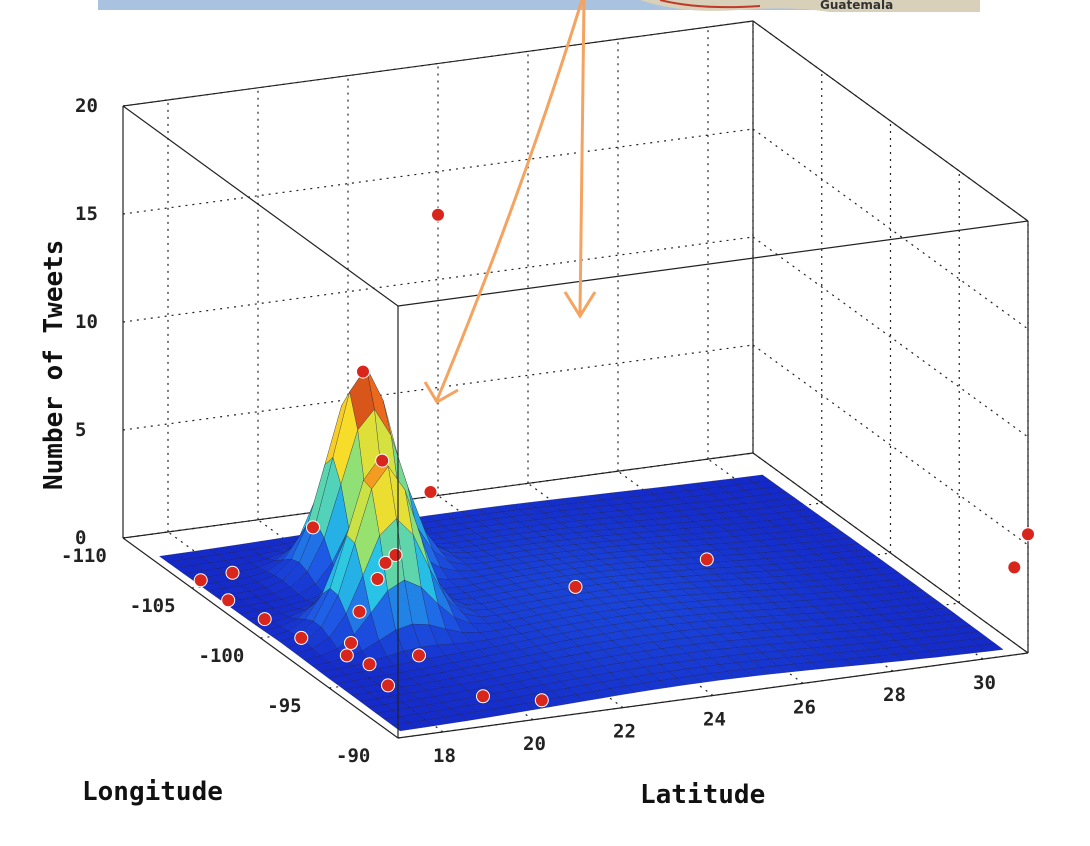 Image resolution: width=1090 pixels, height=846 pixels. Describe the element at coordinates (54, 365) in the screenshot. I see `z-axis-label: Number of Tweets` at that location.